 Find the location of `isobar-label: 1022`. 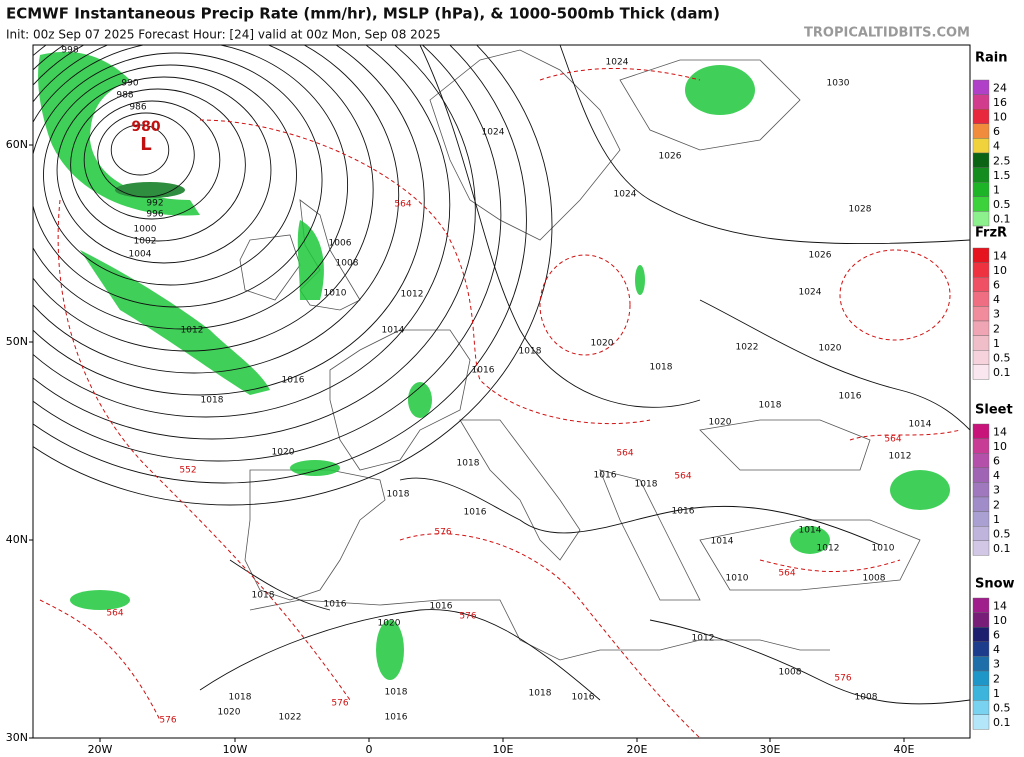

isobar-label: 1022 is located at coordinates (747, 348).